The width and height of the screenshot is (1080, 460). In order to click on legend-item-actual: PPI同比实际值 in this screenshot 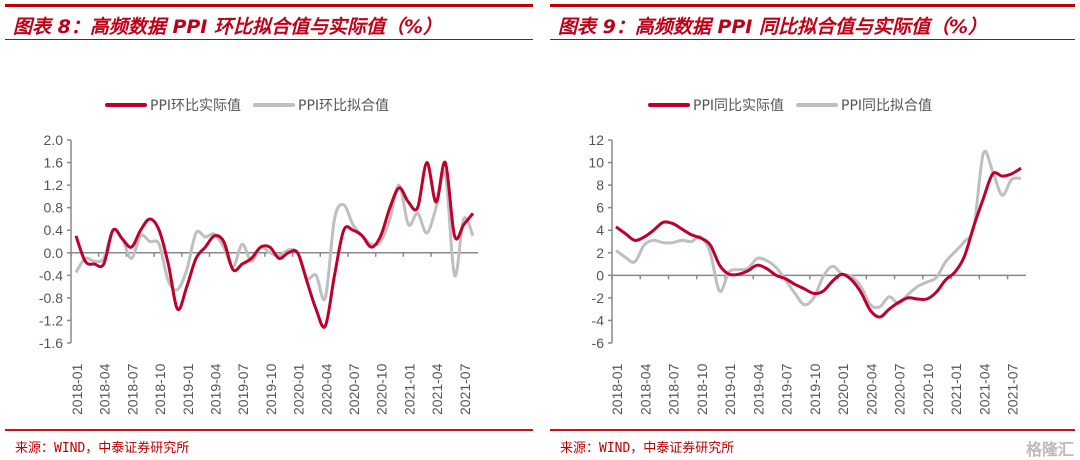, I will do `click(716, 105)`.